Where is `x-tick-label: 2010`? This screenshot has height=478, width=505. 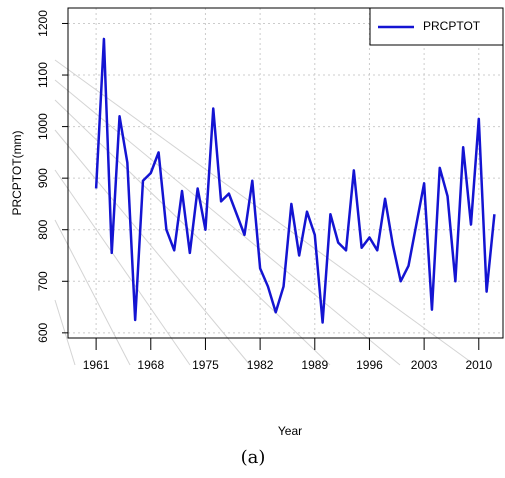
x-tick-label: 2010 is located at coordinates (478, 365).